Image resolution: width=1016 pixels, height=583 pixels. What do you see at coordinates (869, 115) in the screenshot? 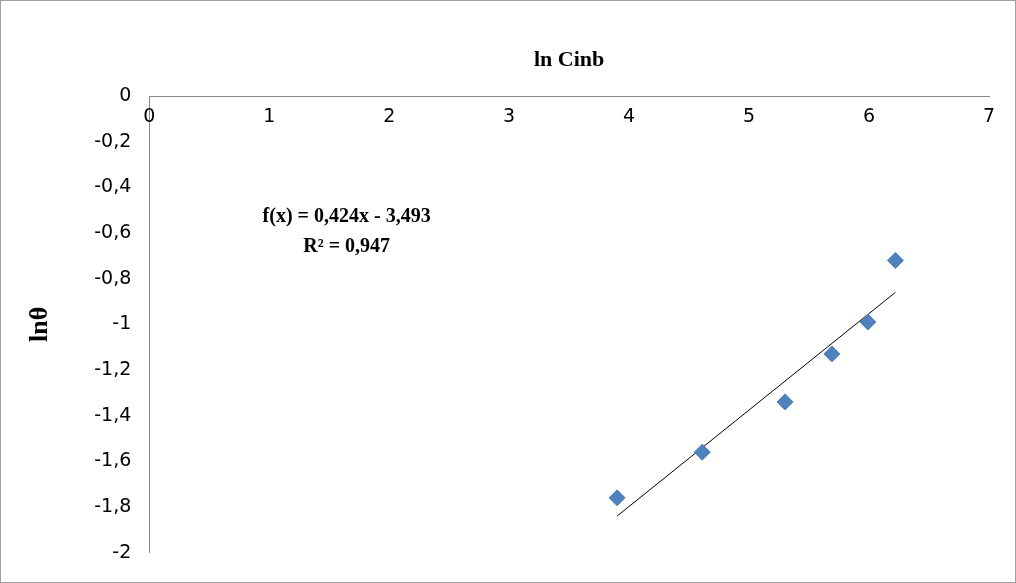
I see `x-tick-label: 6` at bounding box center [869, 115].